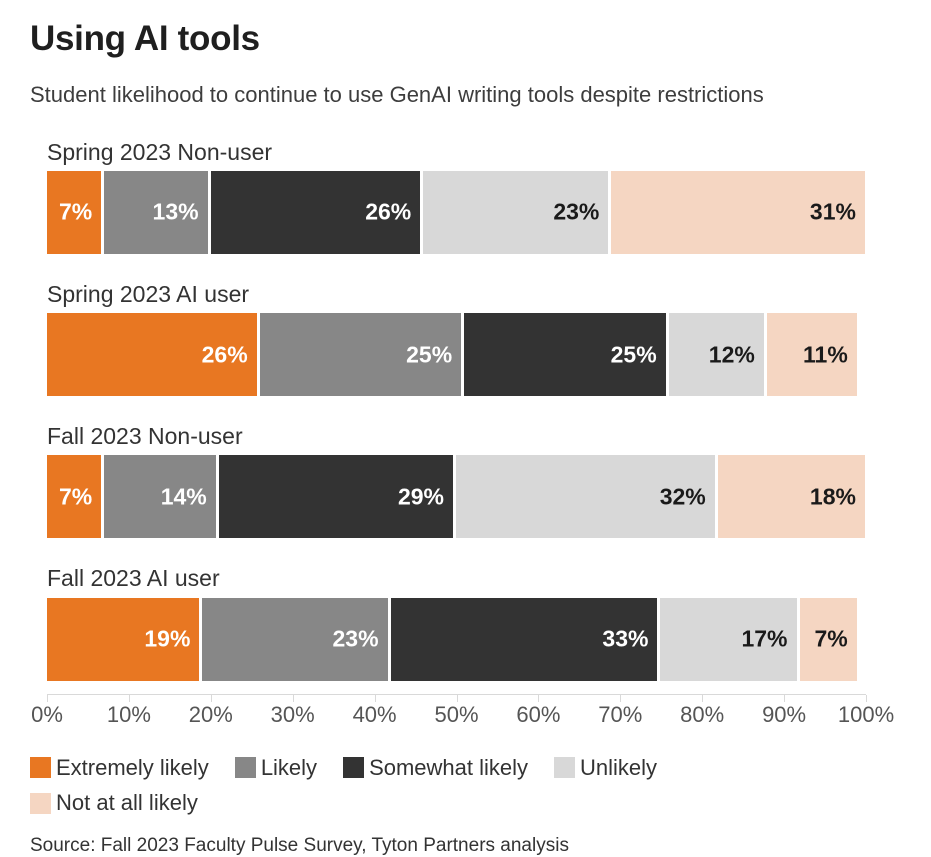  I want to click on bar-segment: 32%, so click(586, 497).